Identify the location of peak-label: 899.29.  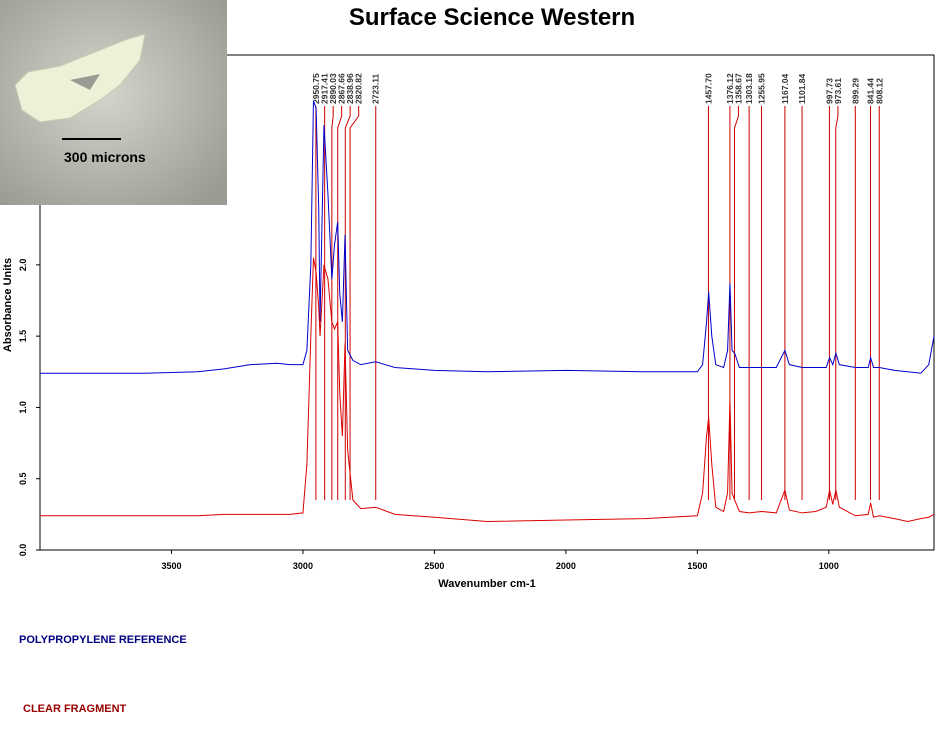
(855, 91).